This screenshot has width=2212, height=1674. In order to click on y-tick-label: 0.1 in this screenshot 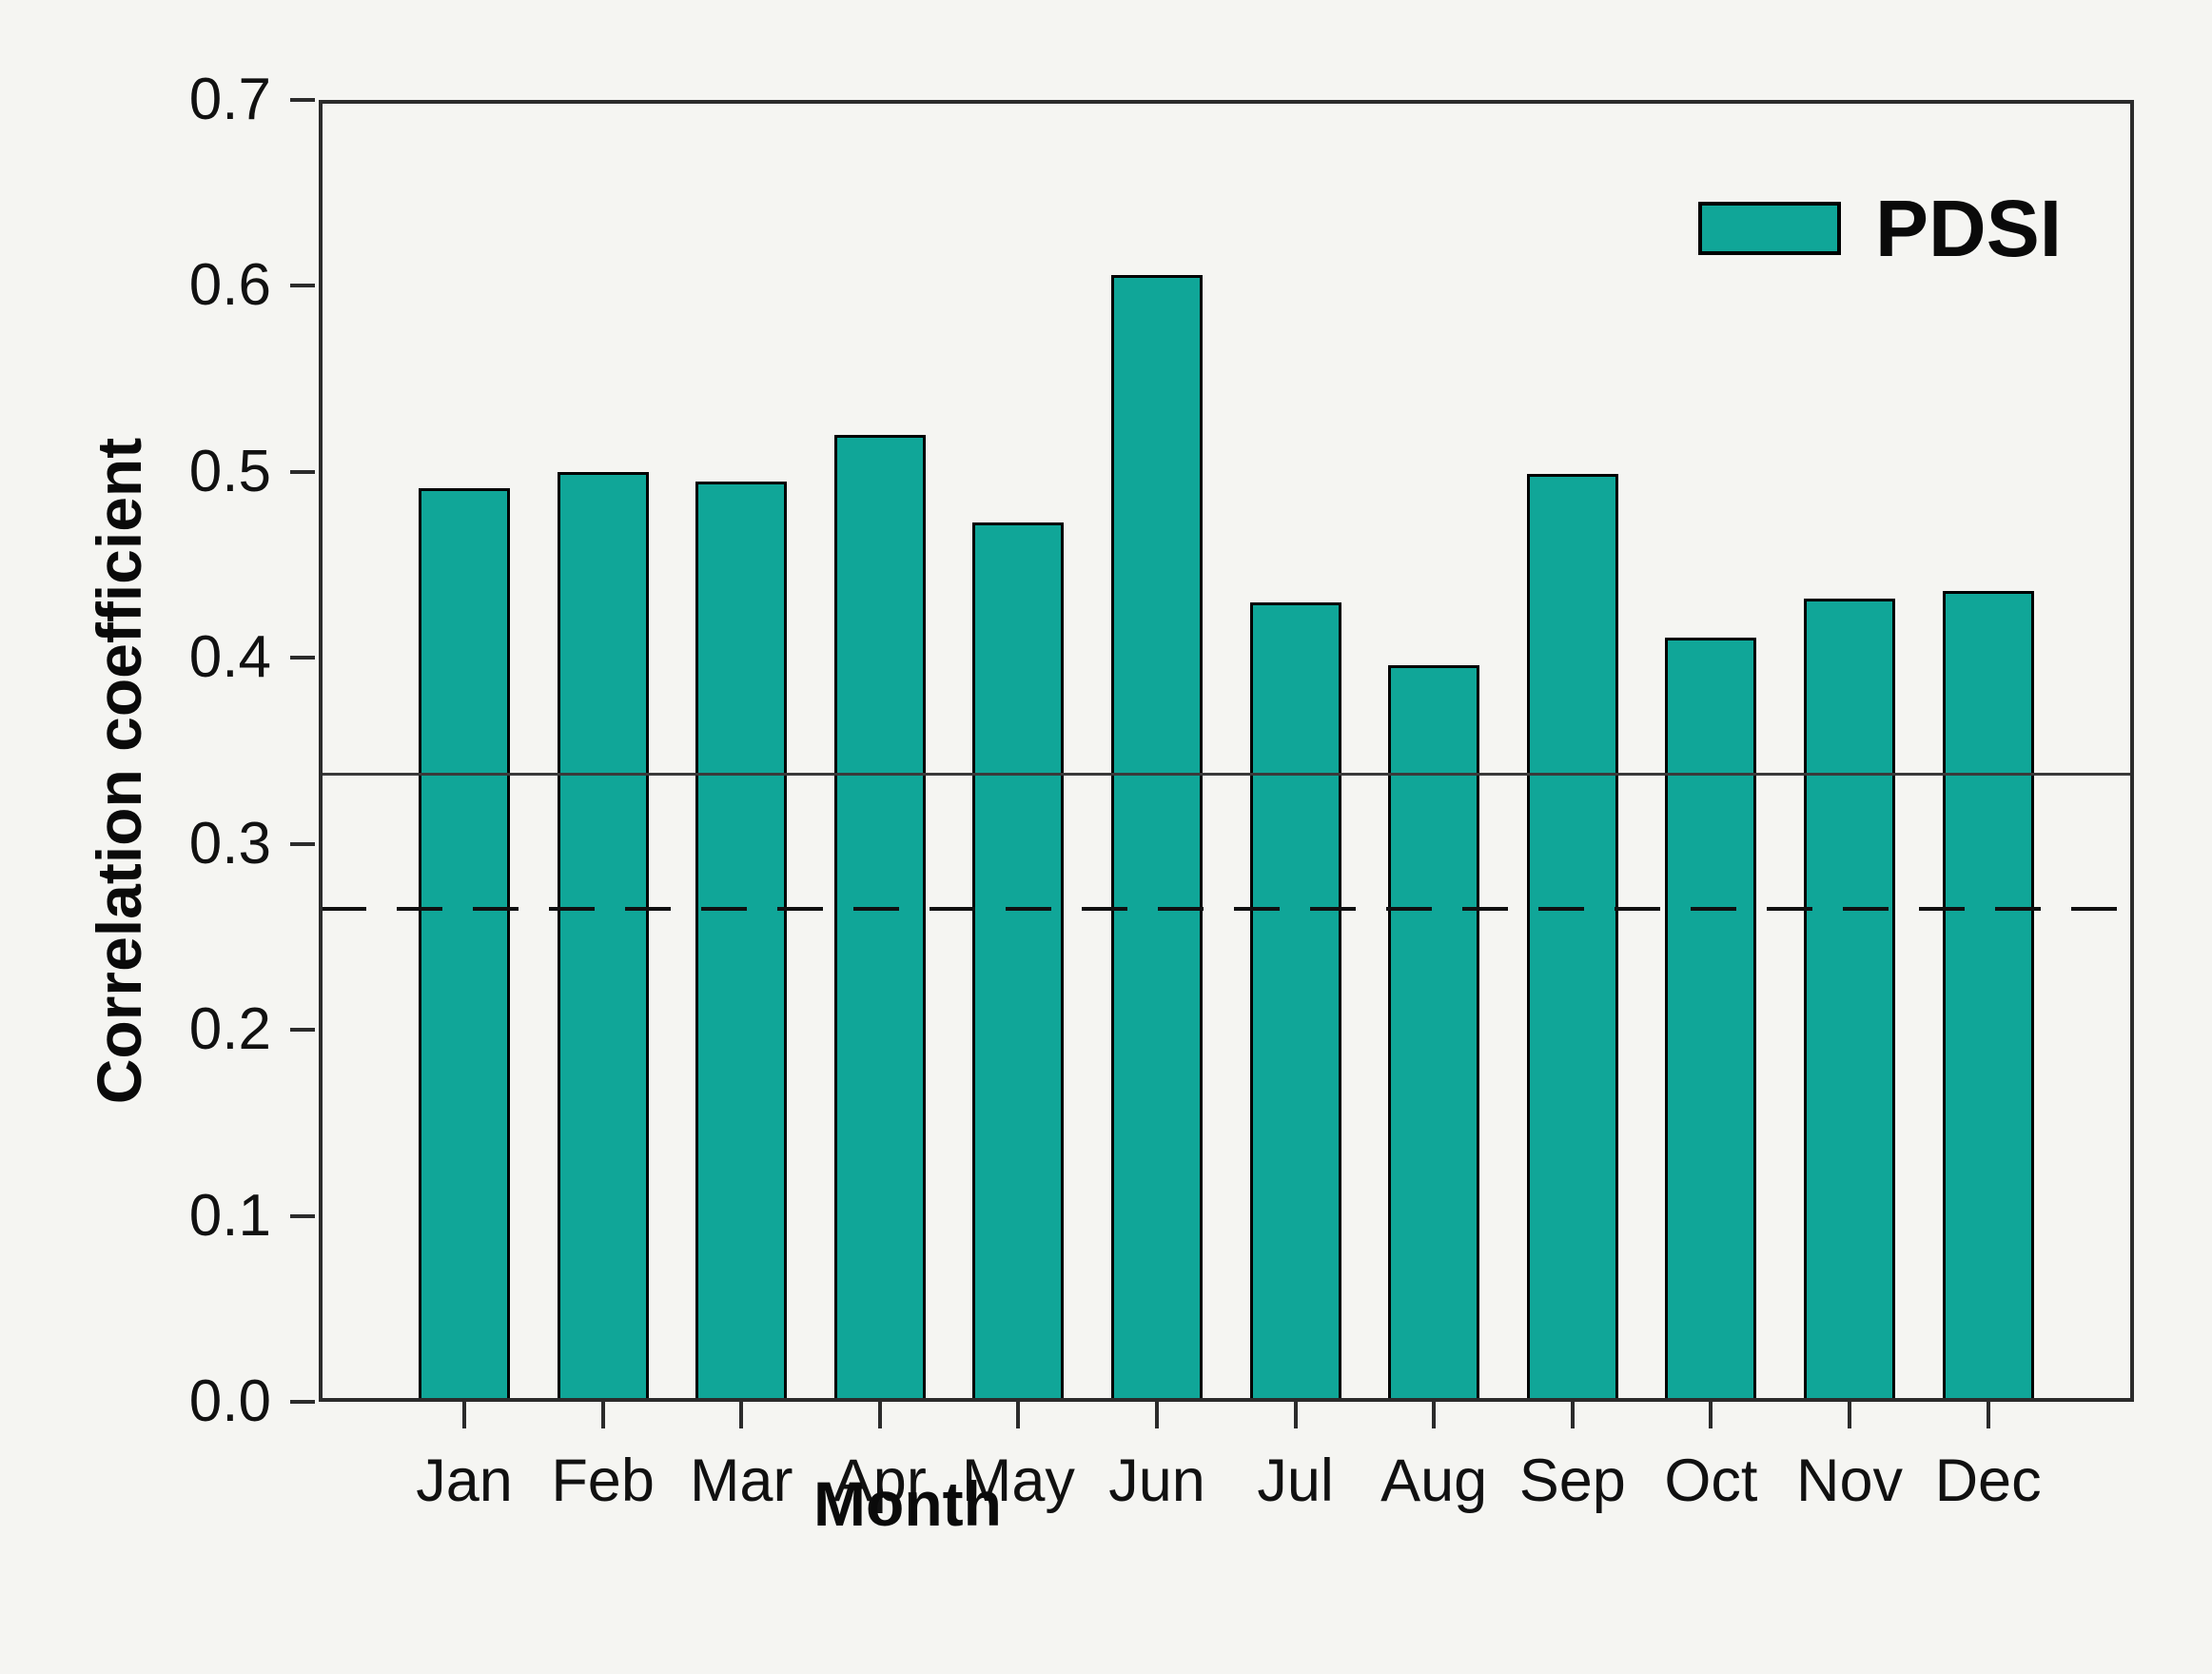, I will do `click(229, 1215)`.